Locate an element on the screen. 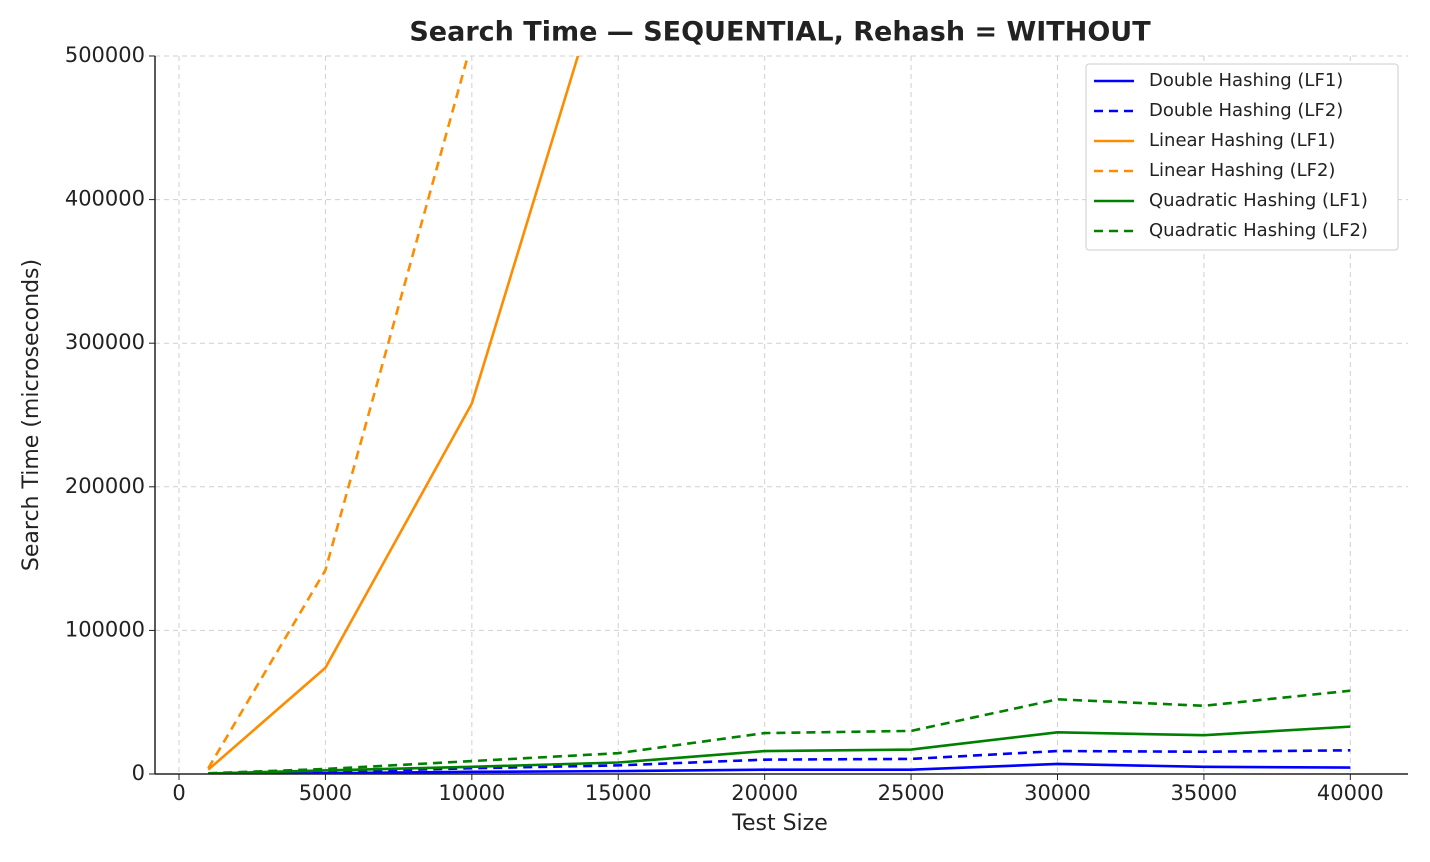 This screenshot has height=862, width=1430. legend-label: Quadratic Hashing (LF2) is located at coordinates (1258, 230).